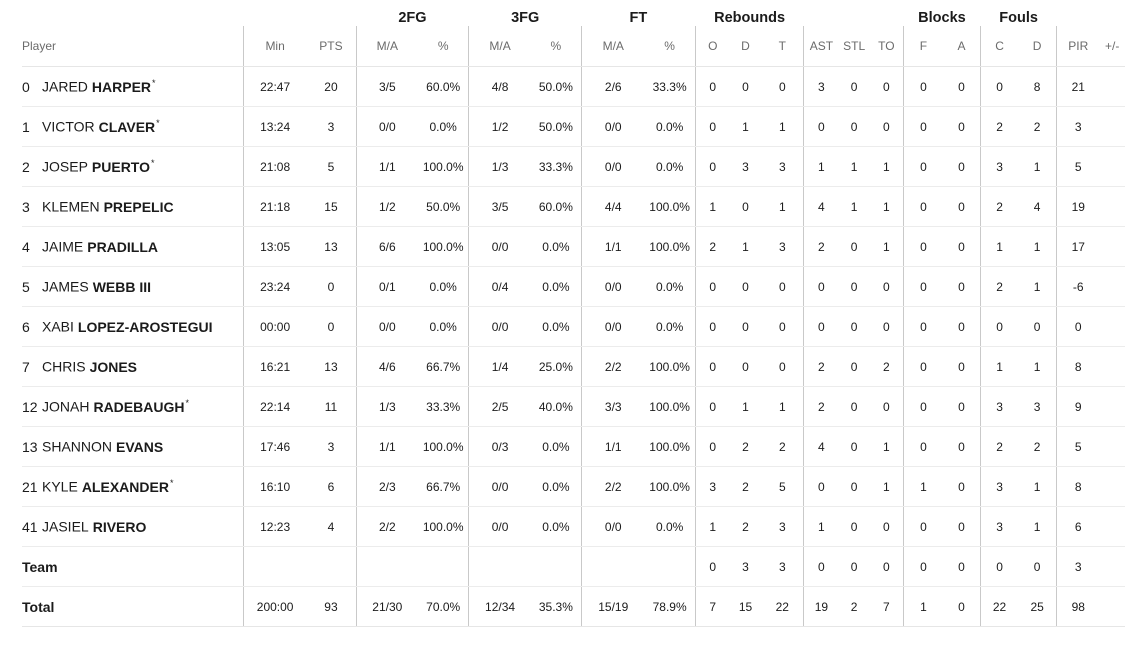 The height and width of the screenshot is (648, 1131). What do you see at coordinates (712, 46) in the screenshot?
I see `column-header-reb-o: O` at bounding box center [712, 46].